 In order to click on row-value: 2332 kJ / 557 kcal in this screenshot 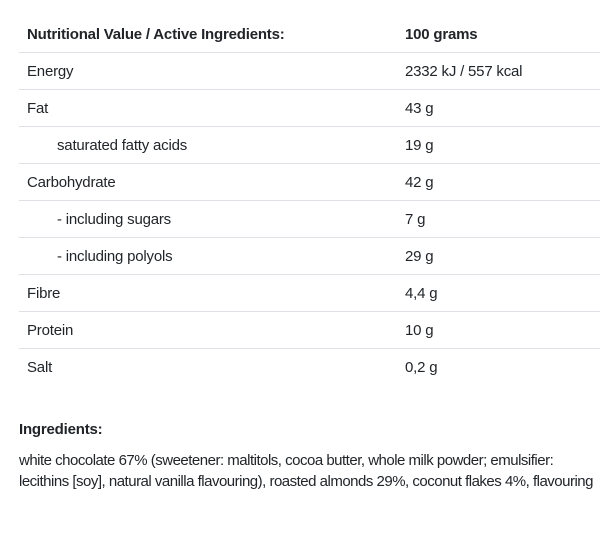, I will do `click(464, 71)`.